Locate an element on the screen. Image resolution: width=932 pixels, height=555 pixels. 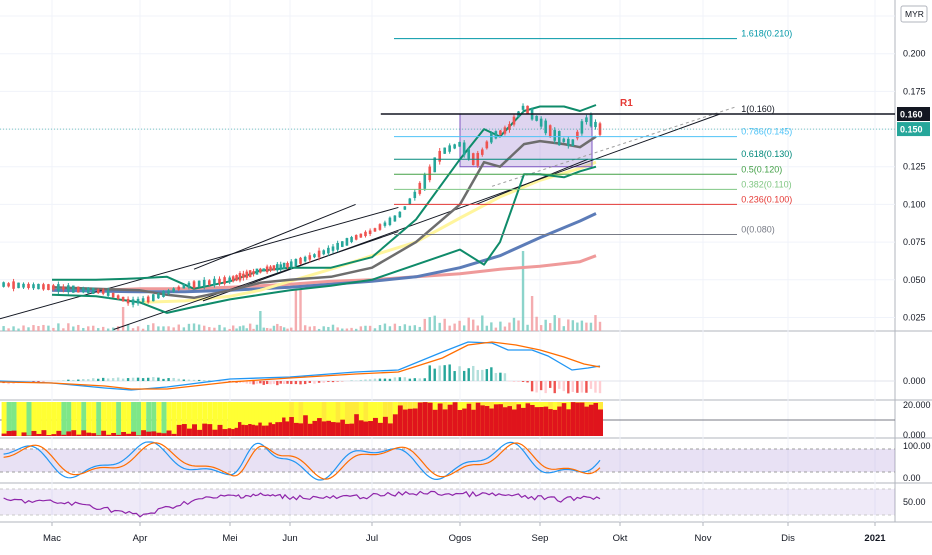
time-axis-label: Ogos is located at coordinates (460, 538).